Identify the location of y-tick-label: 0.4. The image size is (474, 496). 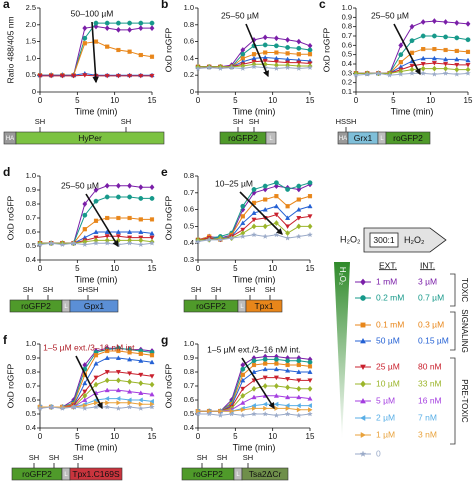
(347, 63).